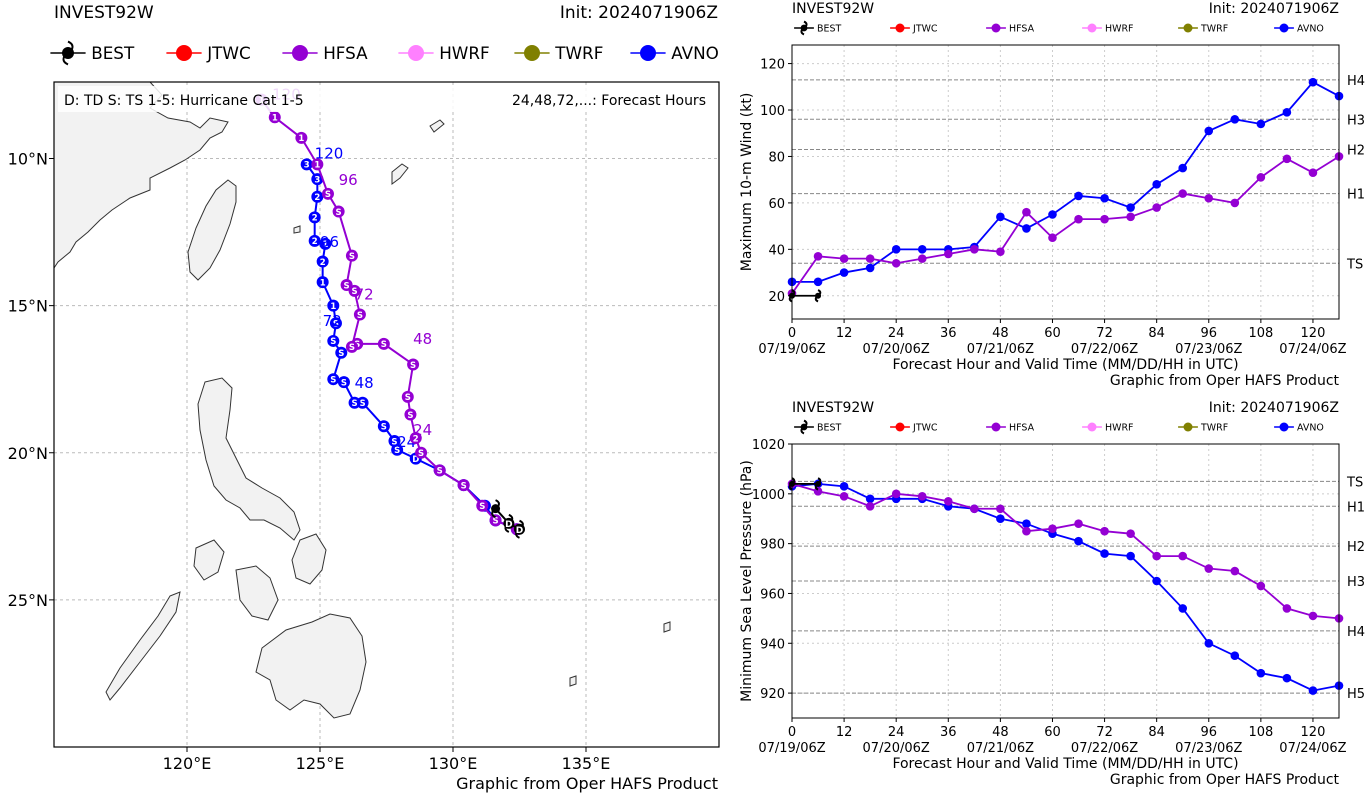 Image resolution: width=1366 pixels, height=797 pixels. What do you see at coordinates (453, 763) in the screenshot?
I see `map-lon-tick-130: 130°E` at bounding box center [453, 763].